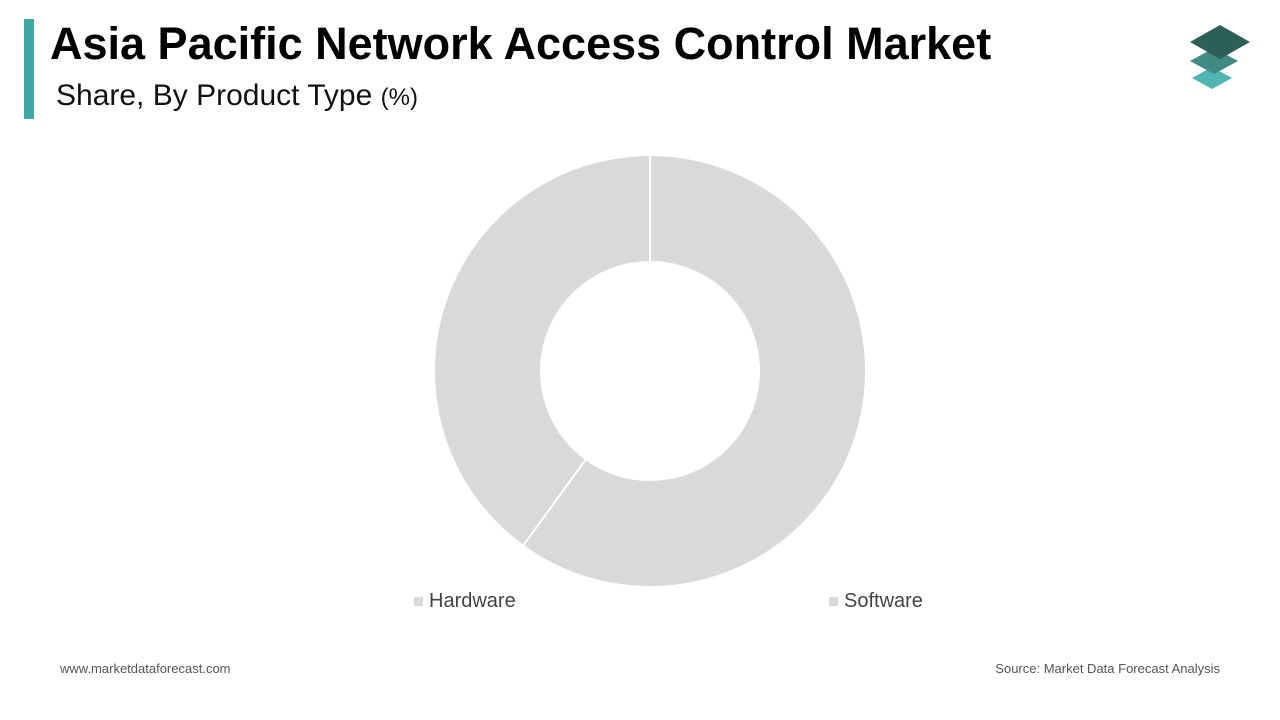 This screenshot has width=1280, height=720. I want to click on legend-swatch-hardware, so click(418, 601).